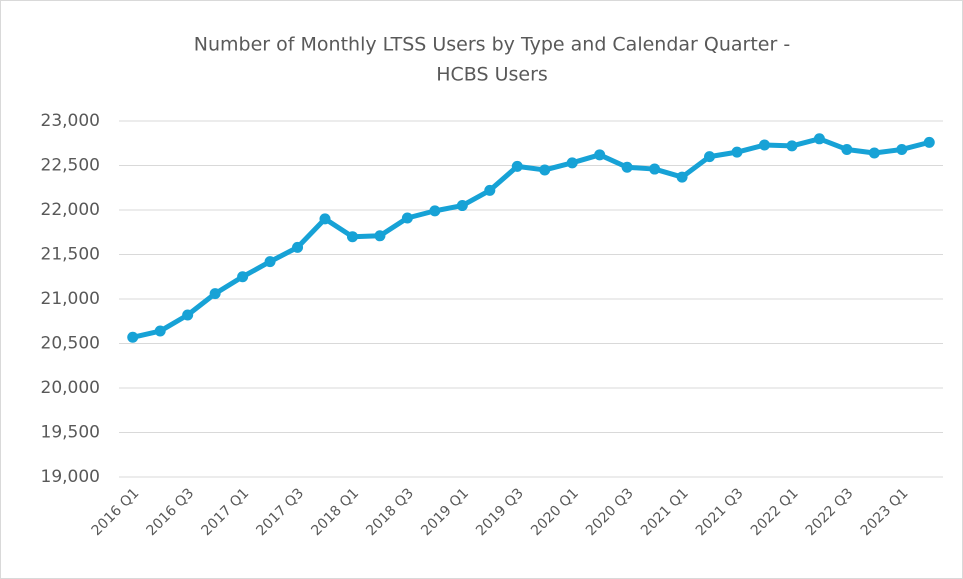 The width and height of the screenshot is (963, 579). Describe the element at coordinates (70, 344) in the screenshot. I see `y-tick-label: 20,500` at that location.